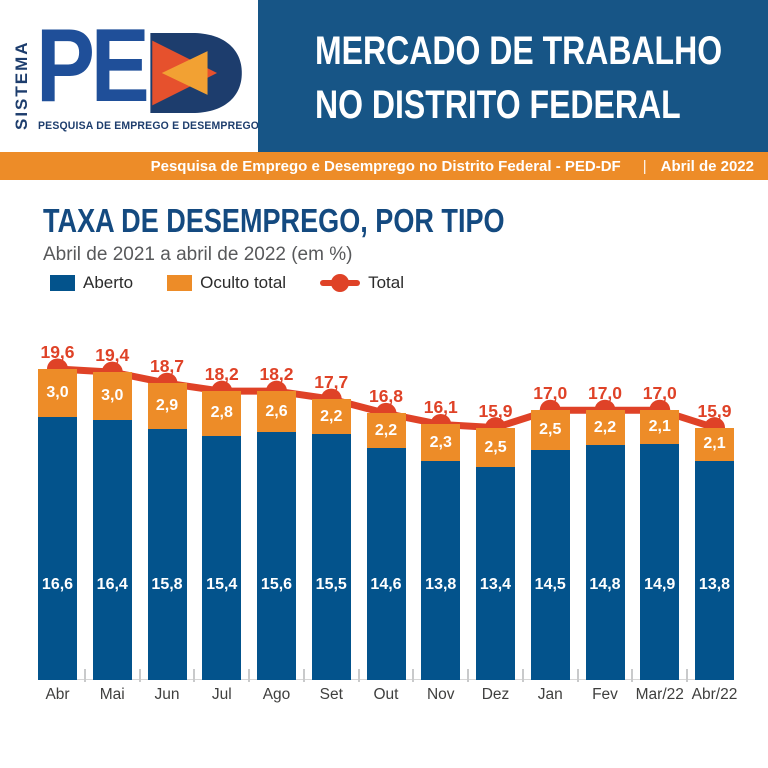  What do you see at coordinates (441, 570) in the screenshot?
I see `bar-aberto-Nov` at bounding box center [441, 570].